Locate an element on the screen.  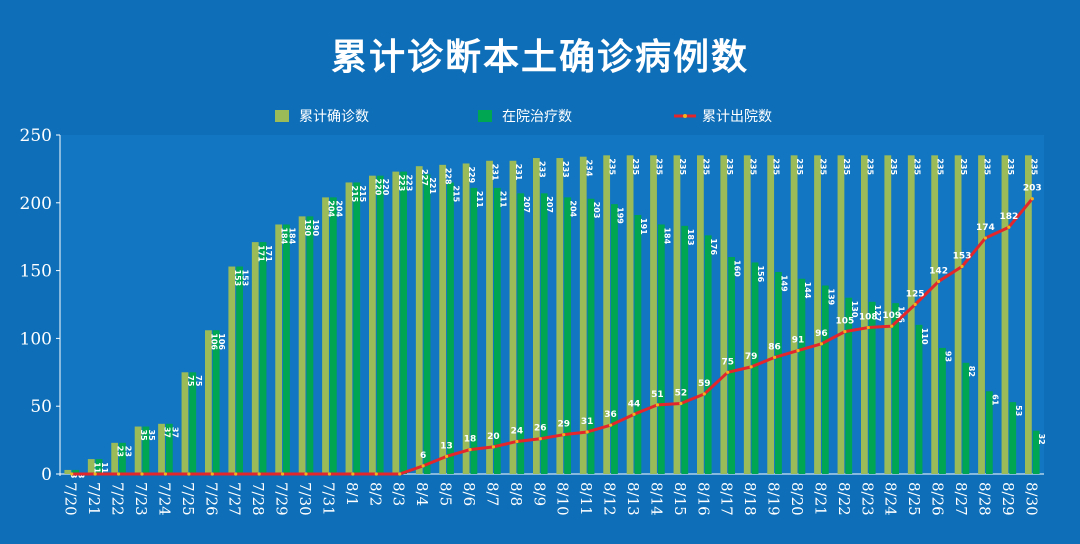
data-label-confirmed: 171 is located at coordinates (260, 253).